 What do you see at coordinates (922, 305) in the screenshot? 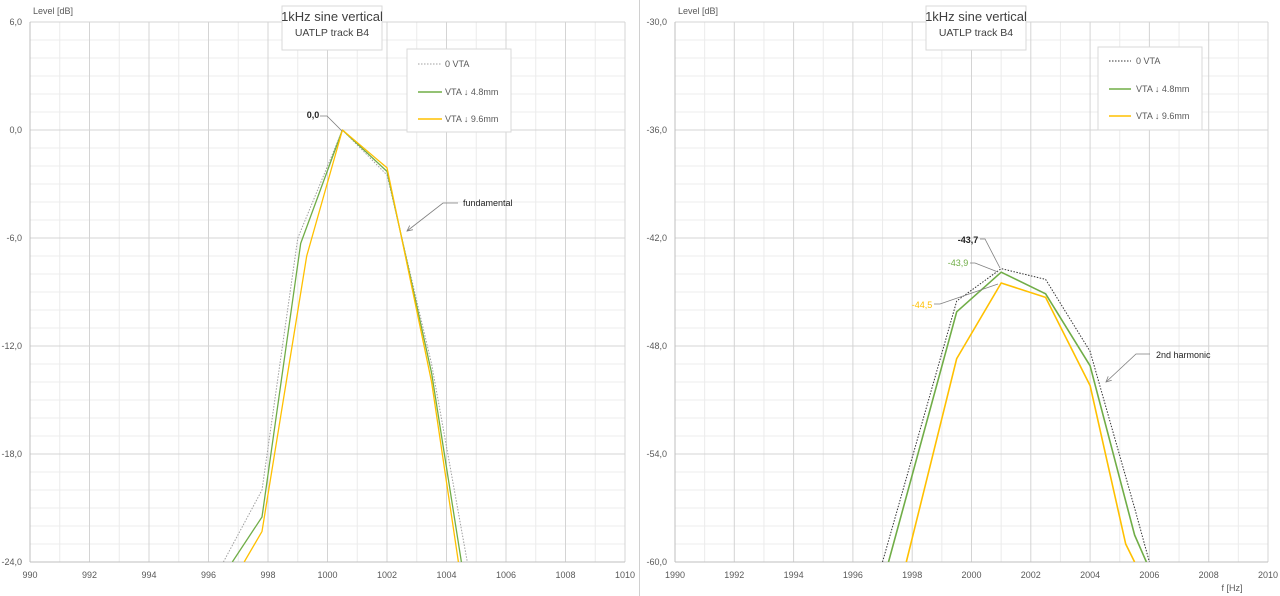
I see `annotation-label: -44,5` at bounding box center [922, 305].